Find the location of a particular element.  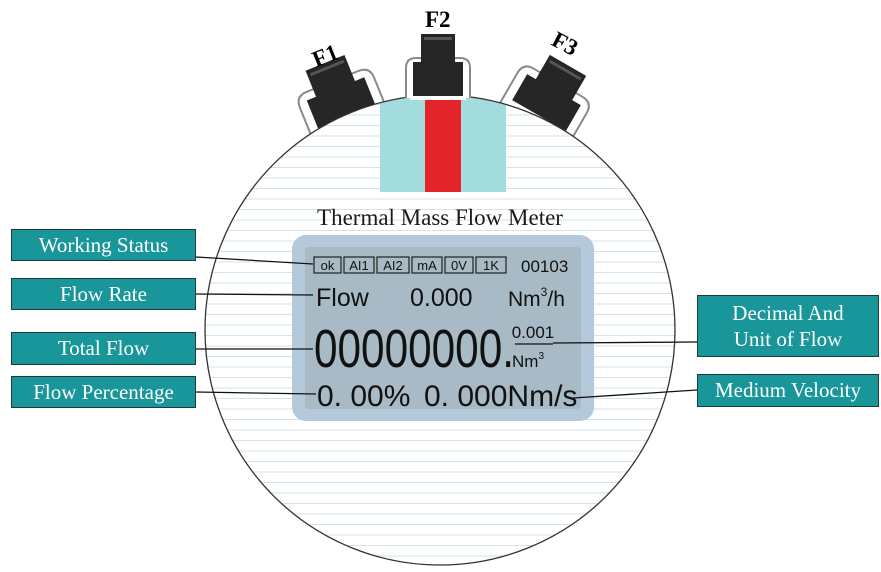

callout-decimal-unit: Decimal And Unit of Flow is located at coordinates (788, 326).